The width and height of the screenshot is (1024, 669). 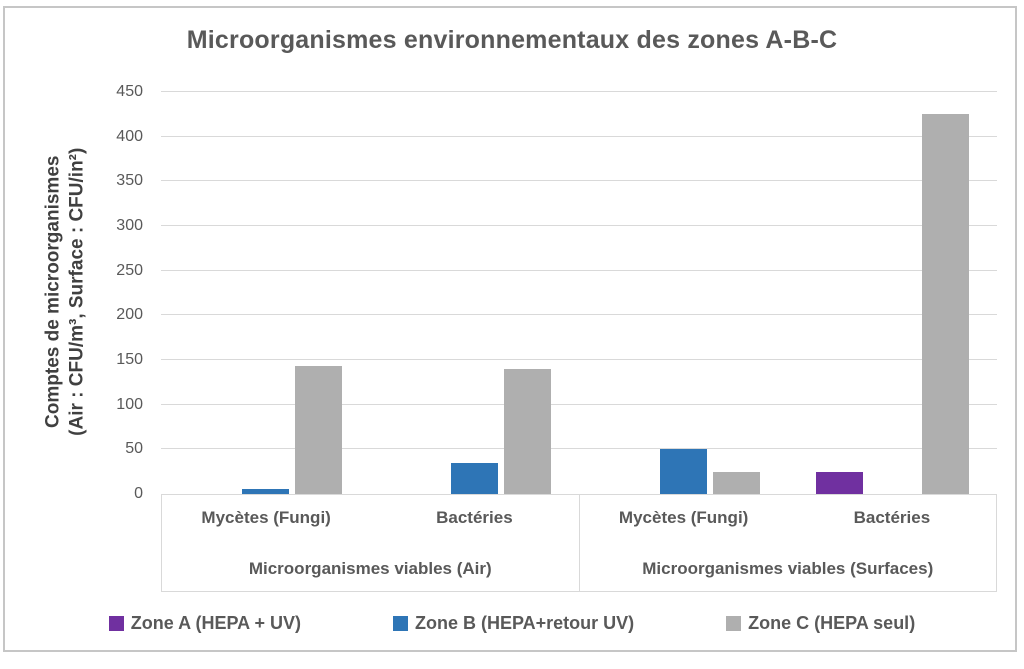 I want to click on y-tick-300: 300, so click(x=129, y=225).